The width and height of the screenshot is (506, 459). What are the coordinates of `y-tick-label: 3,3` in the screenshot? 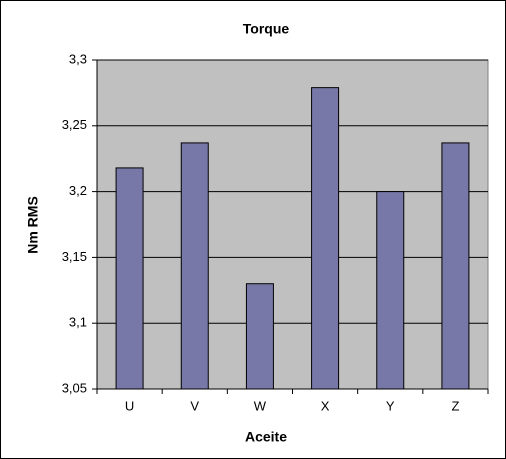 It's located at (78, 58).